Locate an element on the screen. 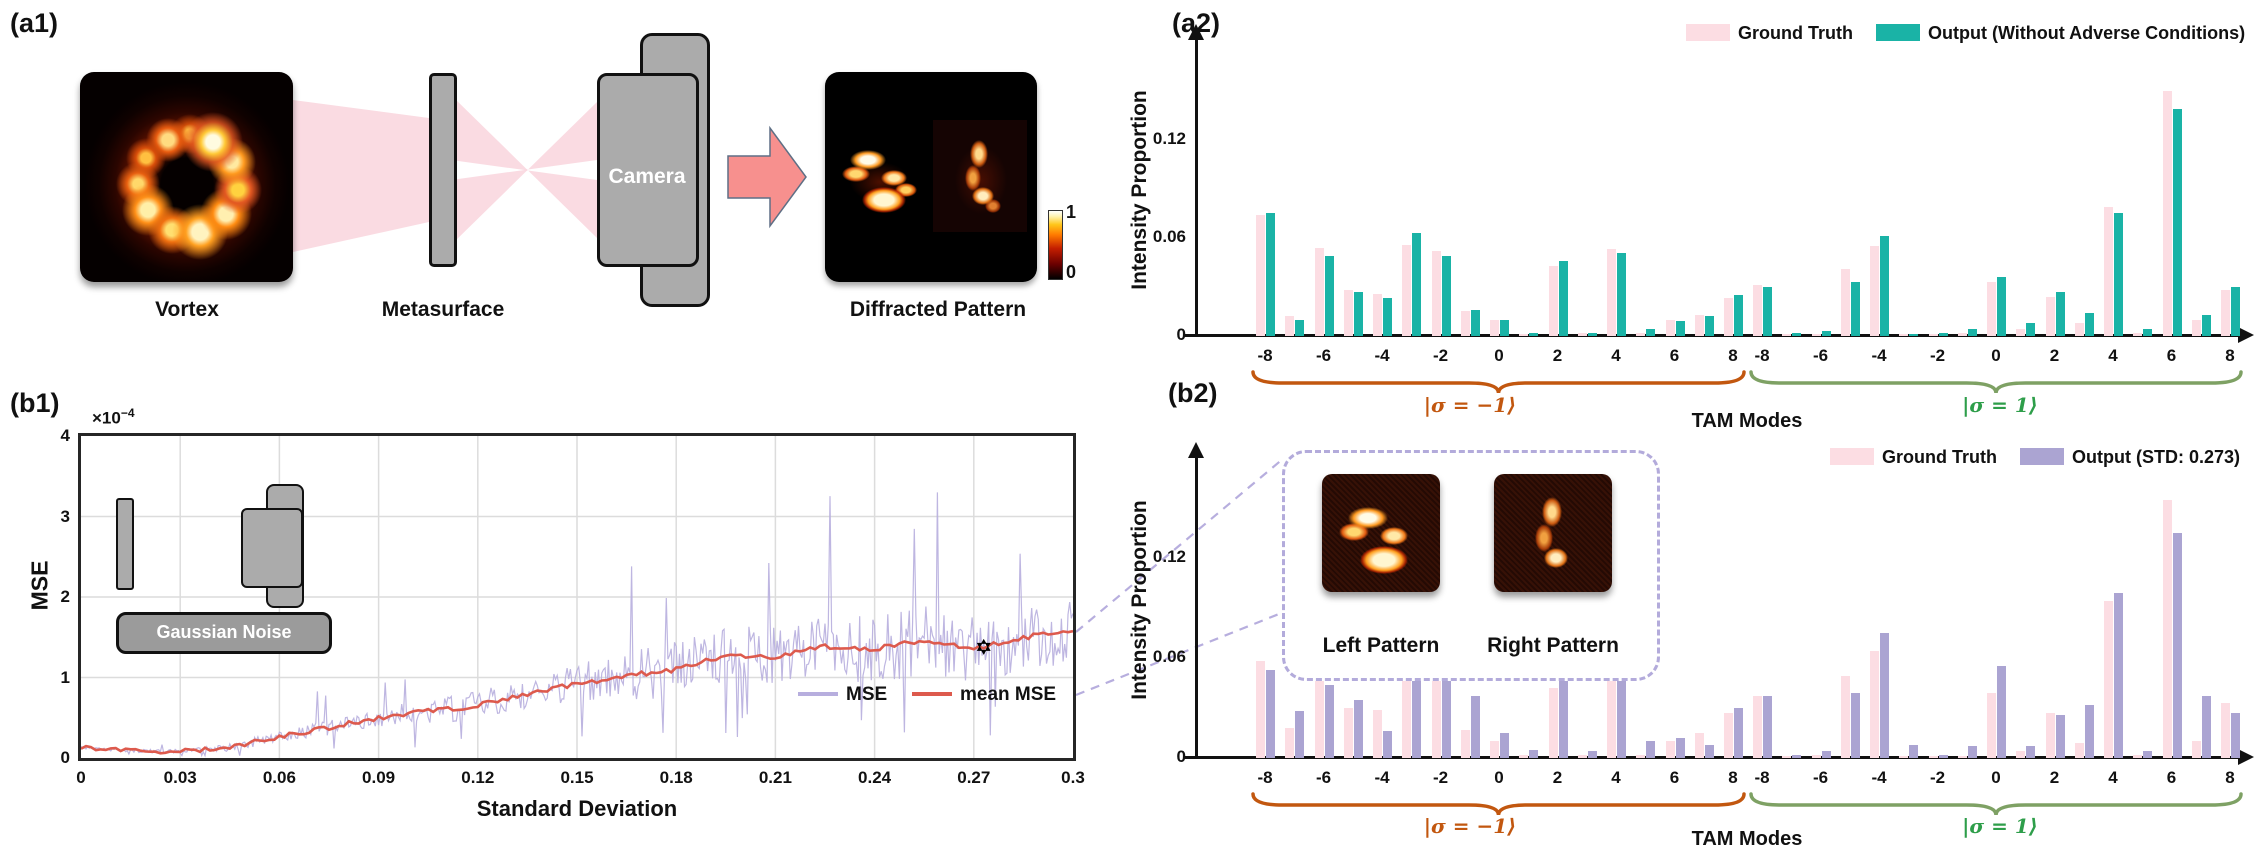 The image size is (2259, 848). y-tick-label: 0.12 is located at coordinates (1169, 138).